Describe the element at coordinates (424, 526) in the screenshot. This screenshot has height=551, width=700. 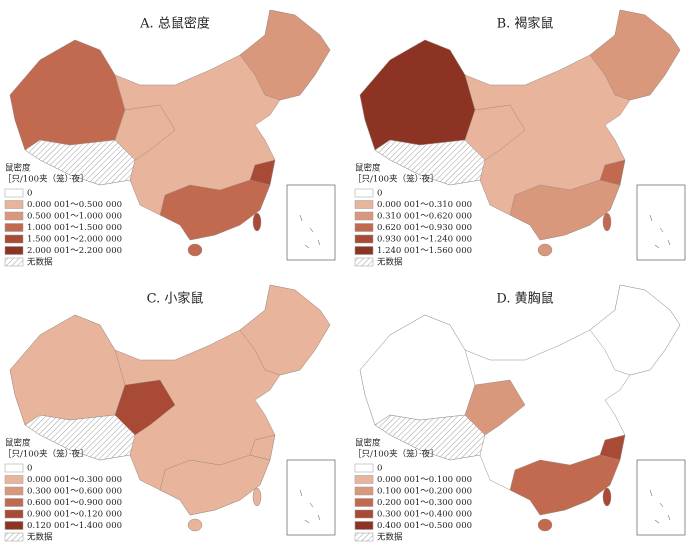
I see `legend-label: 0.400 001～0.500 000` at that location.